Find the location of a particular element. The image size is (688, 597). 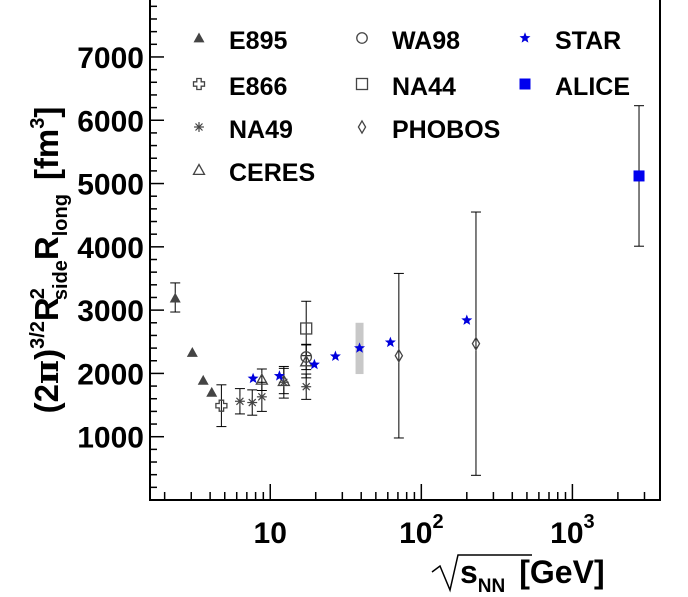

y-tick-labels: 1000 2000 3000 4000 5000 6000 7000 is located at coordinates (110, 248).